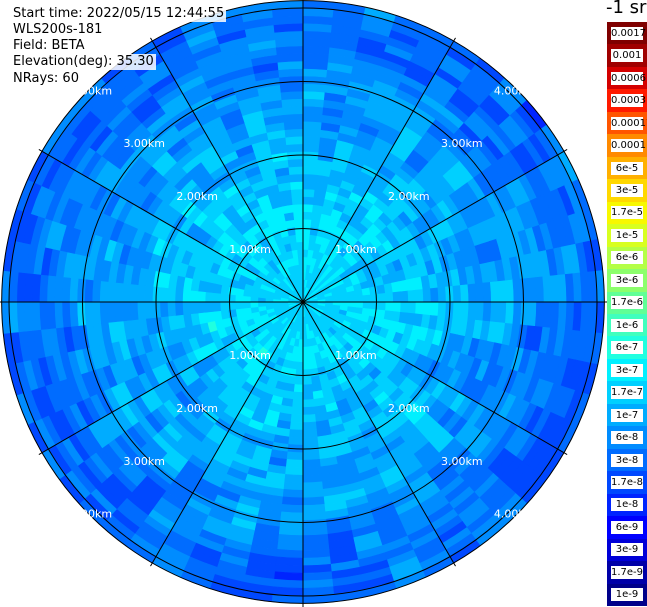 Image resolution: width=647 pixels, height=607 pixels. Describe the element at coordinates (627, 460) in the screenshot. I see `colorbar-tick-label: 3e-8` at that location.